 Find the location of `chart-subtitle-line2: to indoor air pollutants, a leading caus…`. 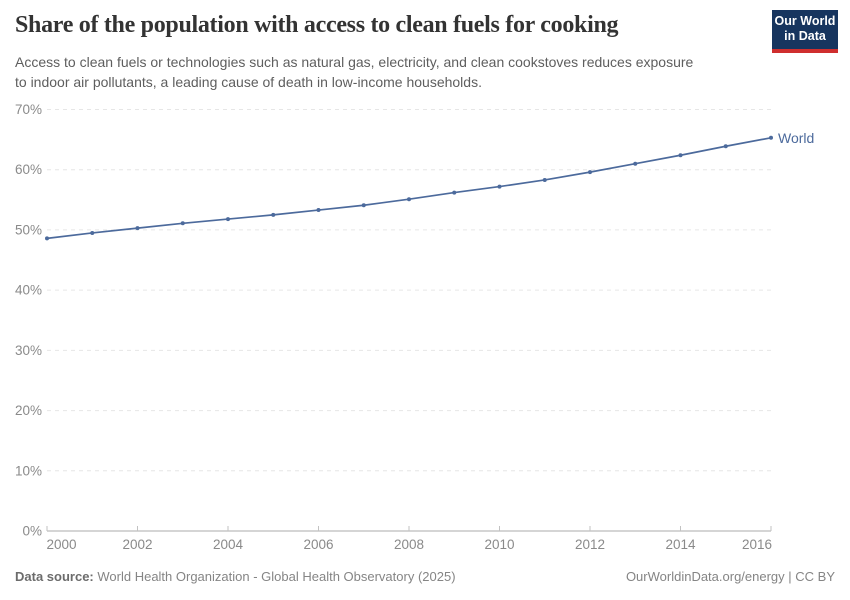

chart-subtitle-line2: to indoor air pollutants, a leading caus… is located at coordinates (248, 82).